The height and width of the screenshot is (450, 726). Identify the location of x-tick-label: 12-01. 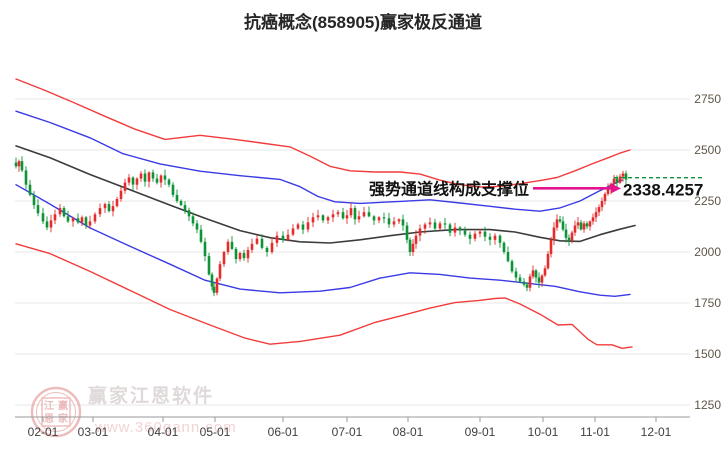
(656, 432).